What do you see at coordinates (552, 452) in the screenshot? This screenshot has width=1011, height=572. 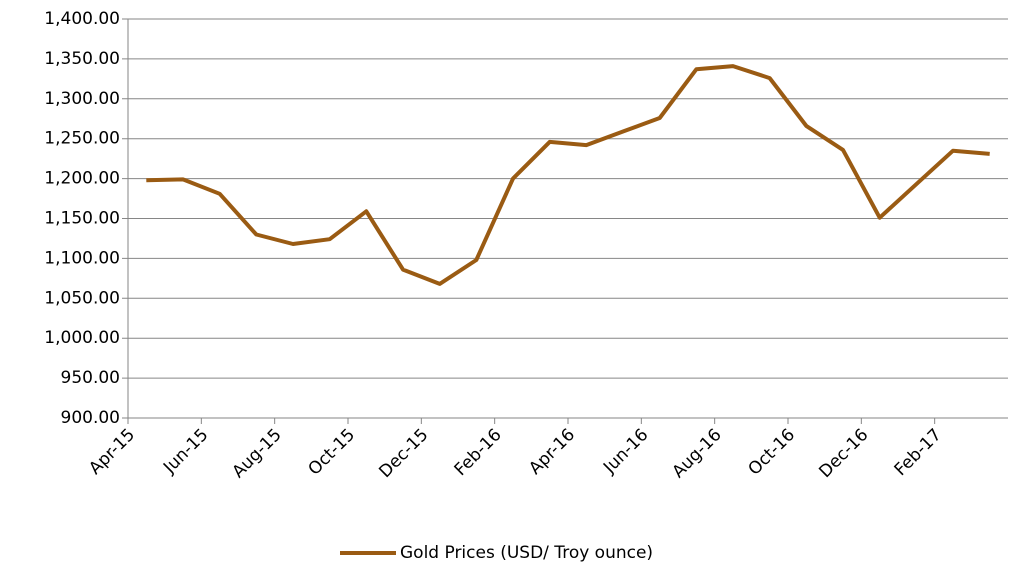 I see `x-tick-label: Apr-16` at bounding box center [552, 452].